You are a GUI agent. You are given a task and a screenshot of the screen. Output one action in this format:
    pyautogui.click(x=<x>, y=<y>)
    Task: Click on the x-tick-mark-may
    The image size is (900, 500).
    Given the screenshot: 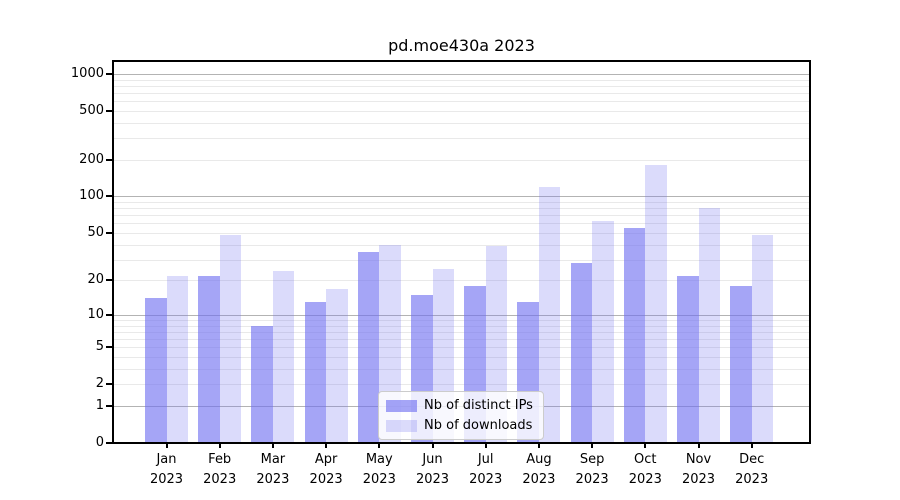 What is the action you would take?
    pyautogui.click(x=379, y=445)
    